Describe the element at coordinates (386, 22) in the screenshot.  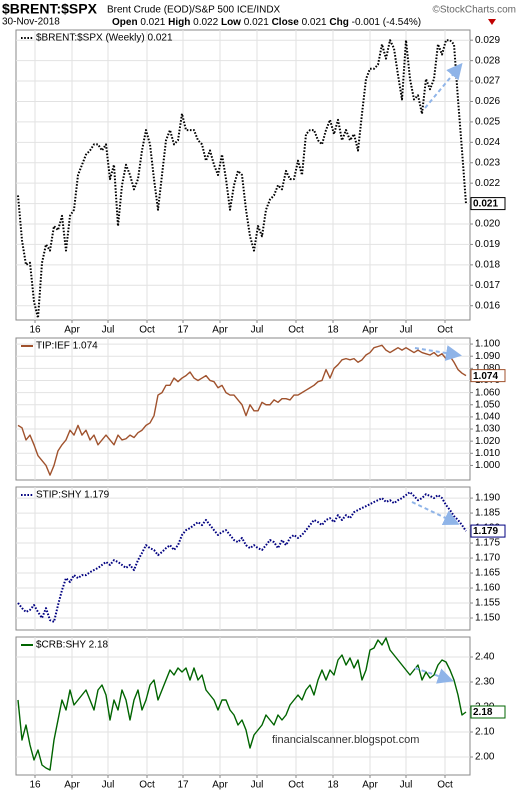
I see `stat-value: -0.001 (-4.54%)` at that location.